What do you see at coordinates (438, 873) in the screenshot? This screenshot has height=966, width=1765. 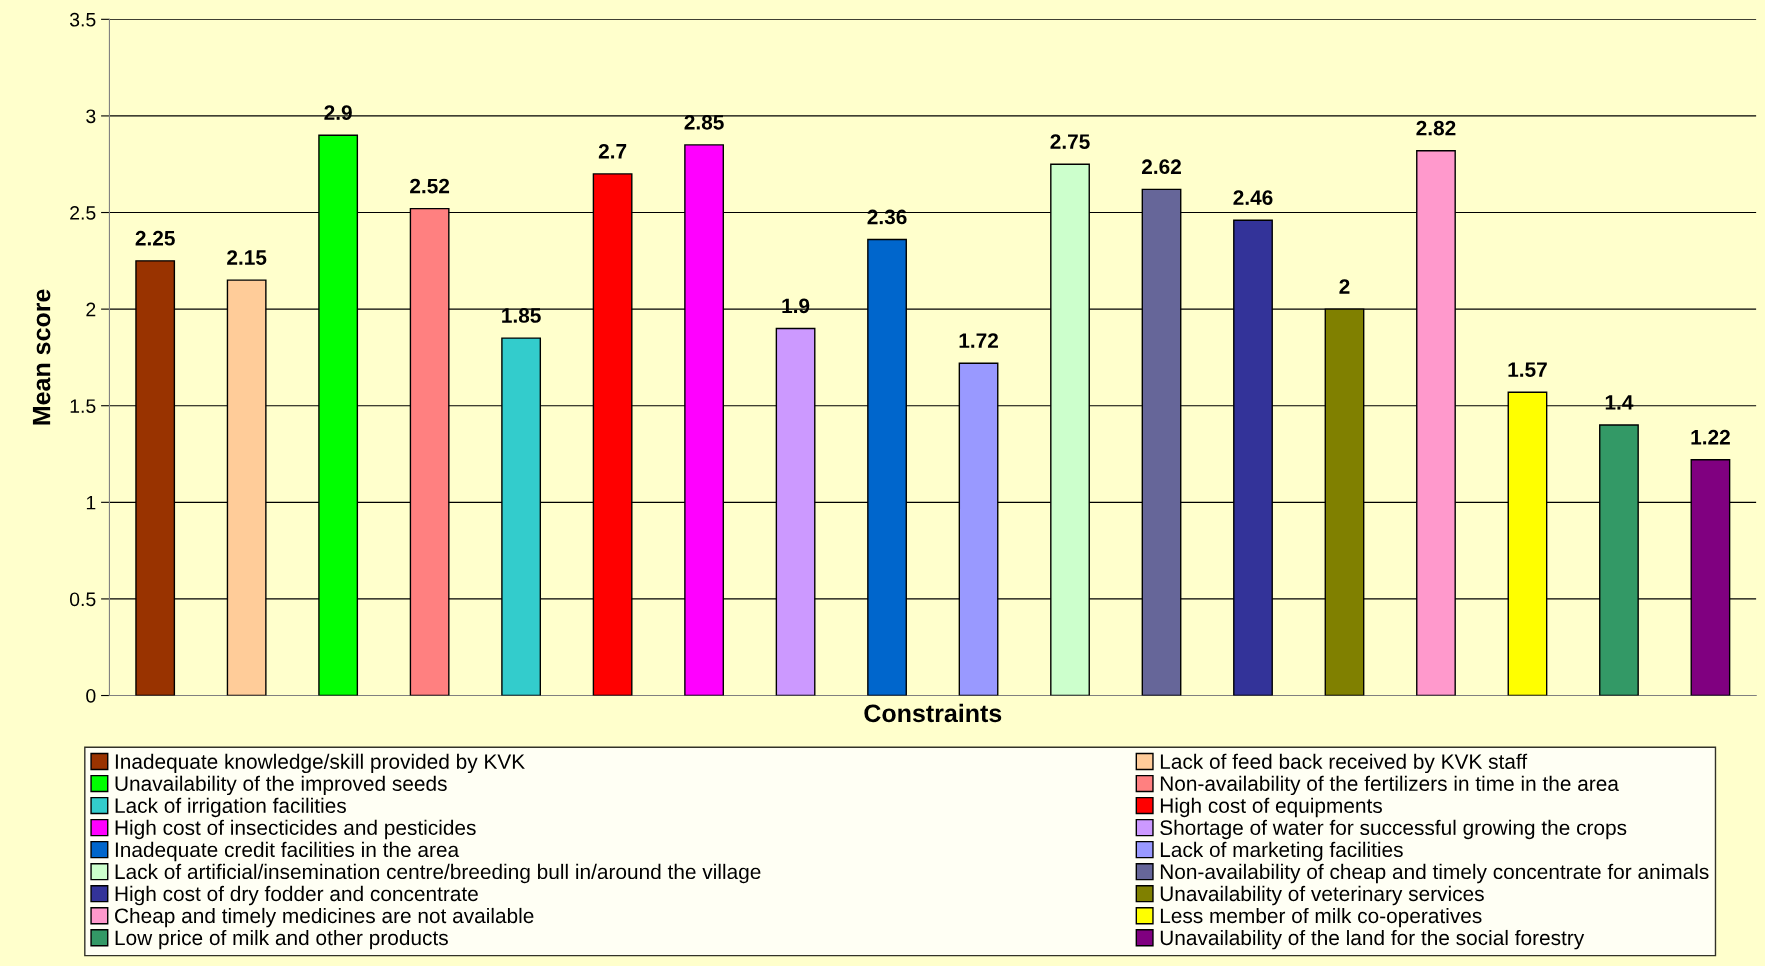 I see `legend-label: Lack of artificial/insemination centre/breeding bull in/around the village` at bounding box center [438, 873].